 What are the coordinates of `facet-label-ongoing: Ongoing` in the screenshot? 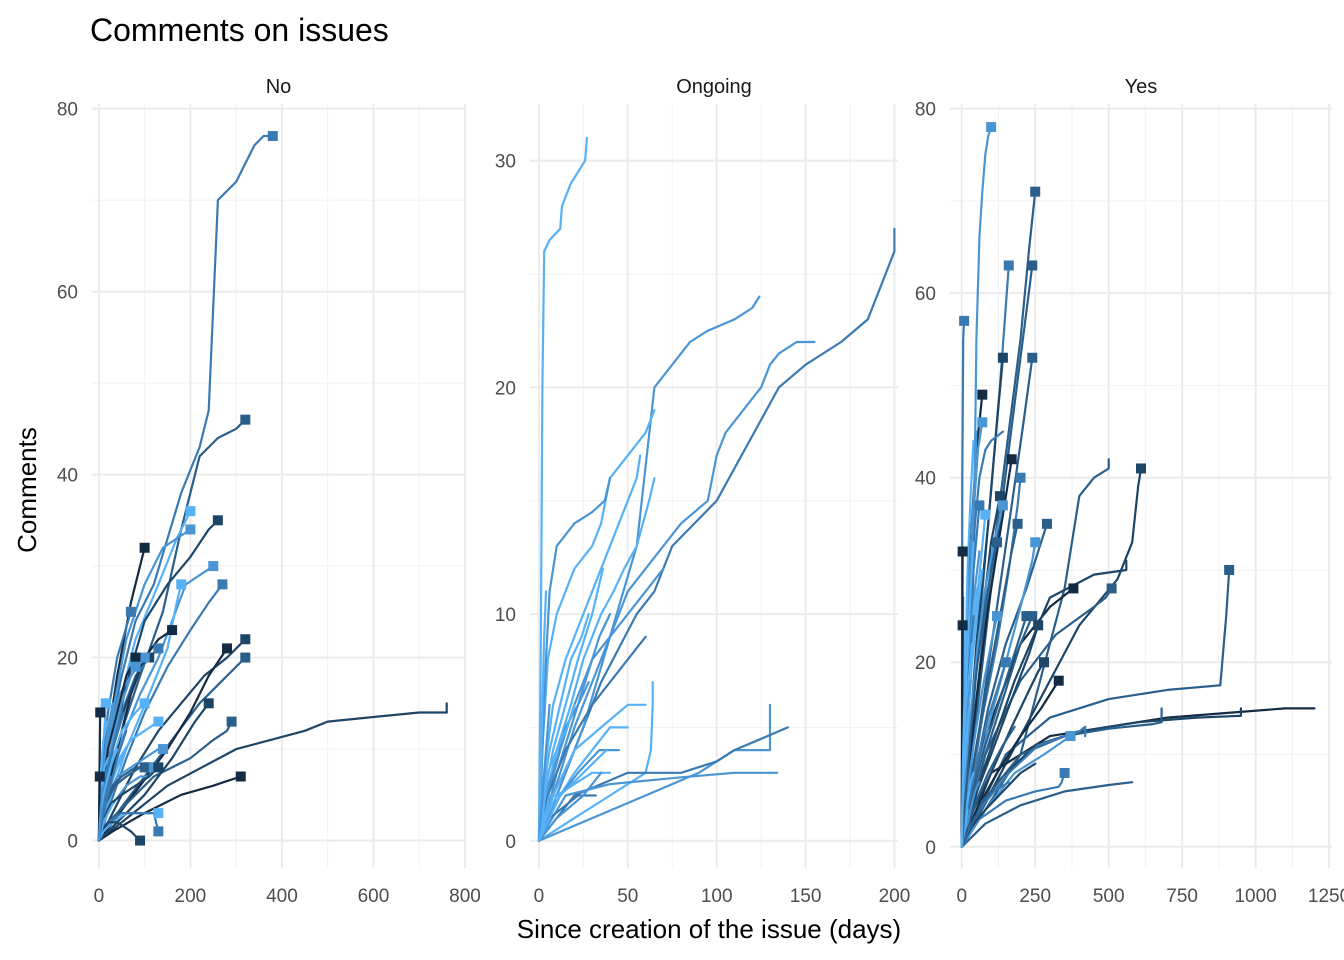 It's located at (714, 87).